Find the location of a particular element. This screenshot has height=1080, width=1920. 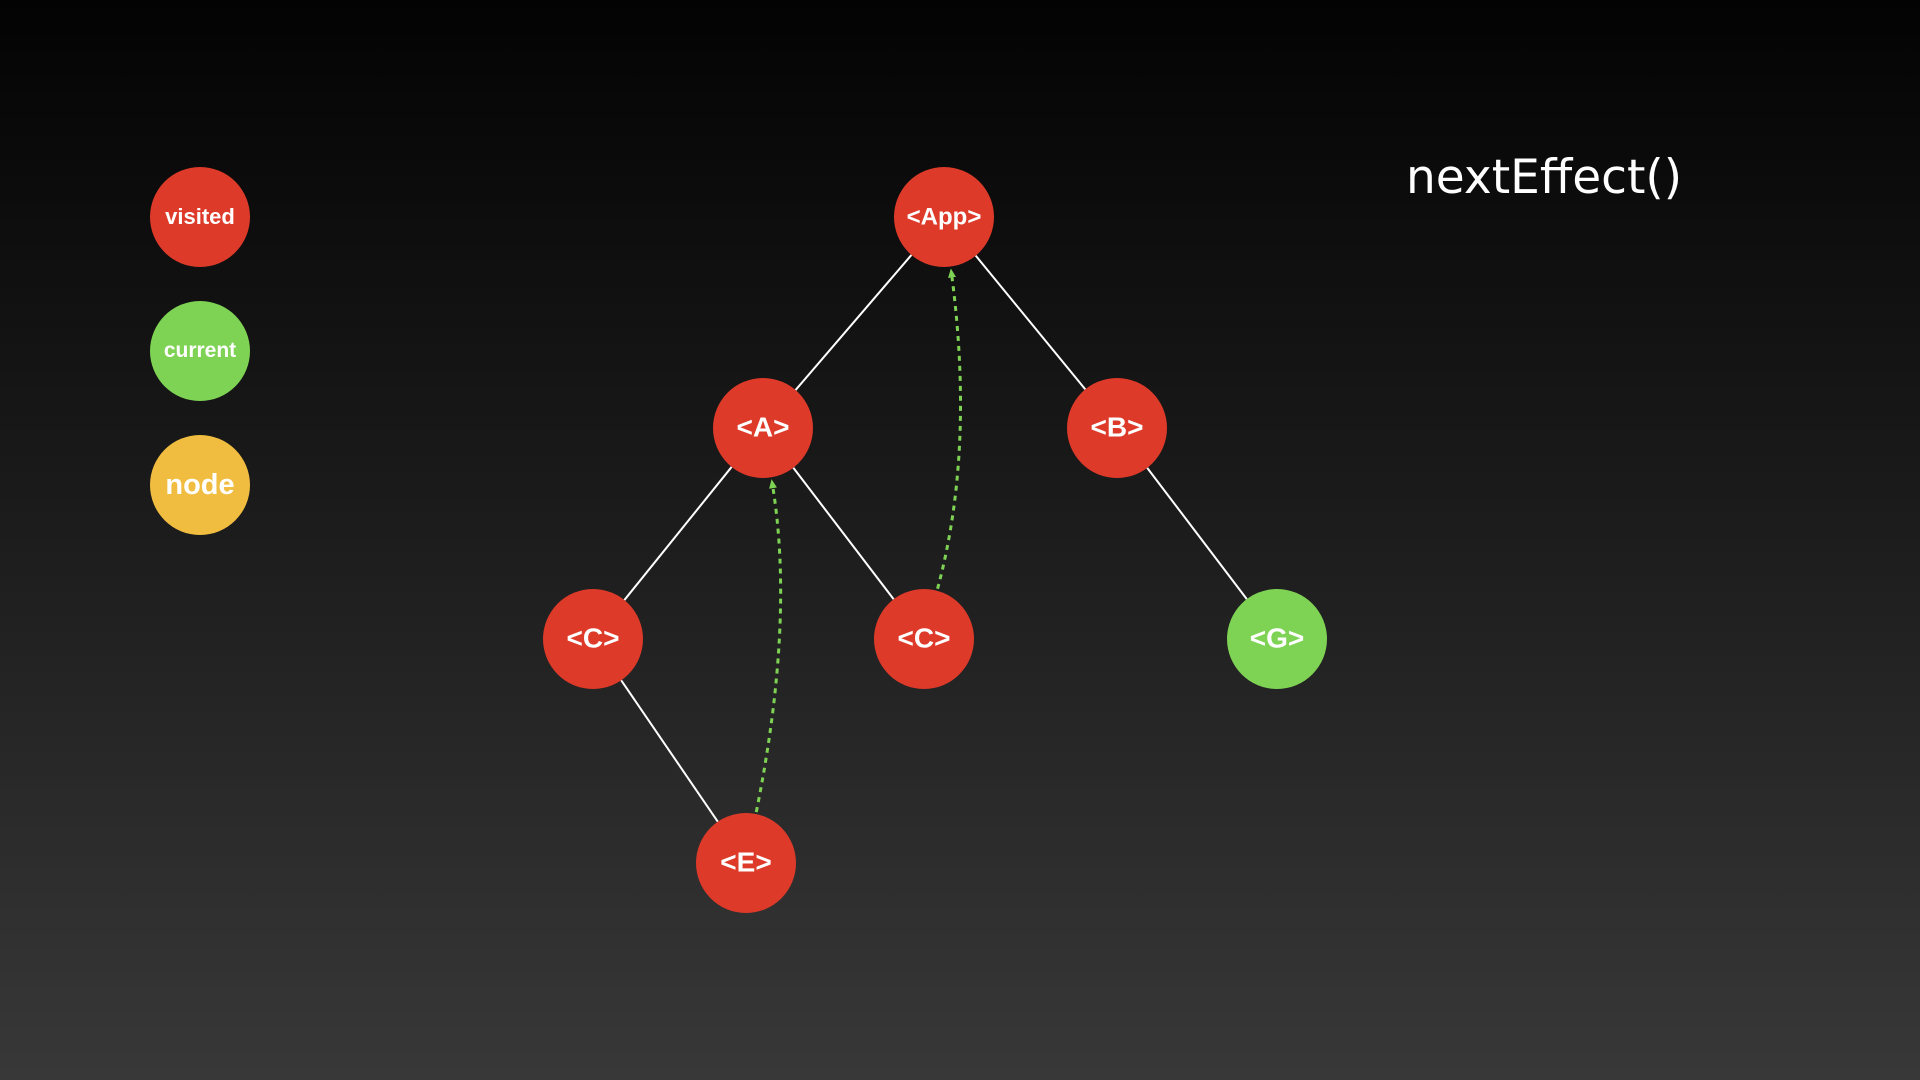

node-circle-a is located at coordinates (763, 428).